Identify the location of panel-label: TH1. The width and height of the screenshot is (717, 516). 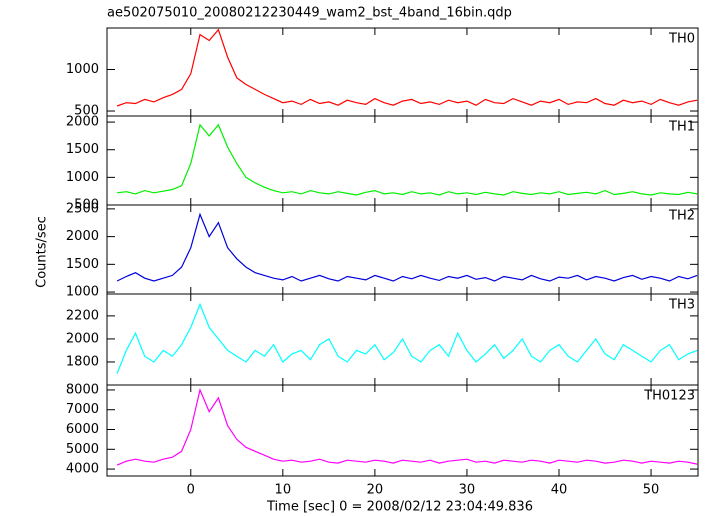
(681, 127).